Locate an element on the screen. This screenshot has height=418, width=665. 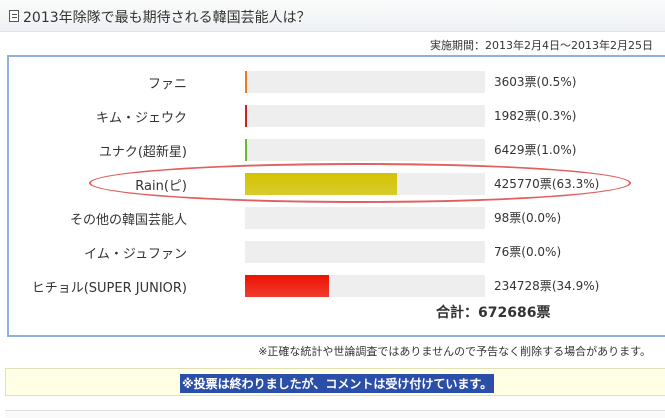
period-value: ：2013年2月4日～2013年2月25日 is located at coordinates (563, 45).